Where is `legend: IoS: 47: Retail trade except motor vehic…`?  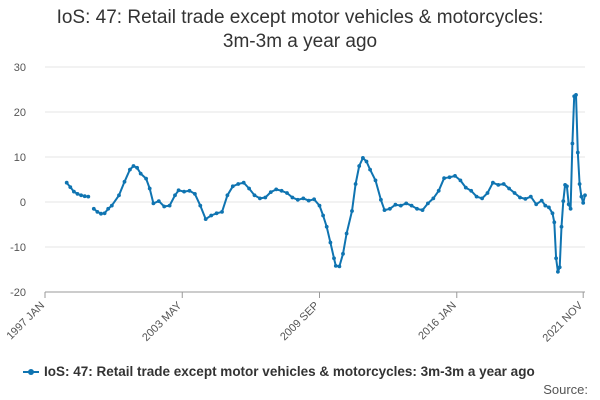
legend: IoS: 47: Retail trade except motor vehic… is located at coordinates (279, 371).